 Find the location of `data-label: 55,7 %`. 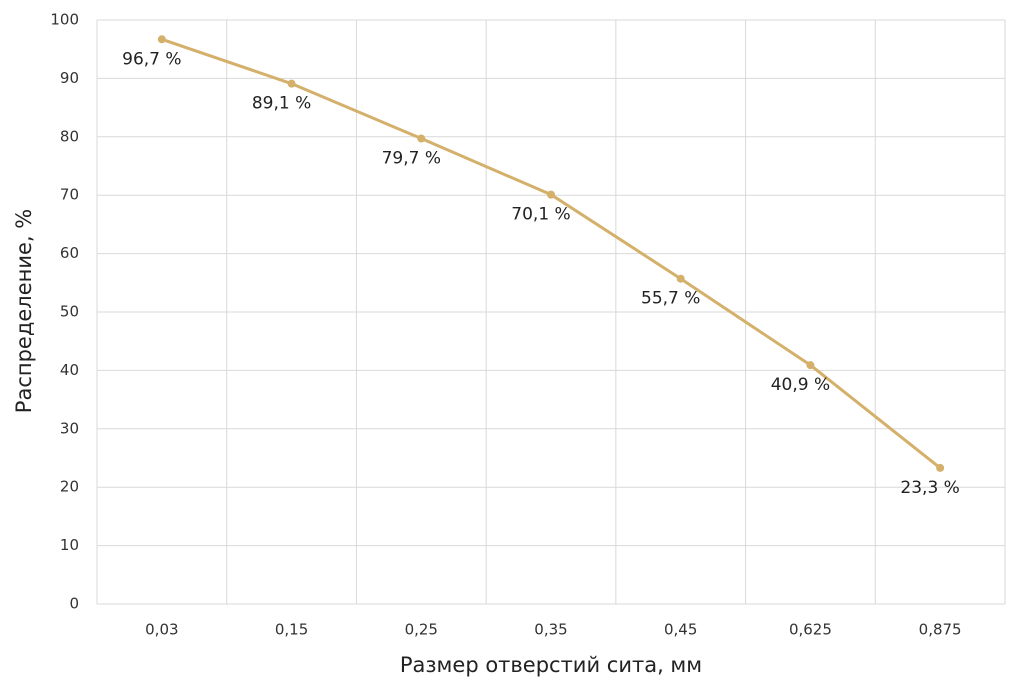

data-label: 55,7 % is located at coordinates (670, 299).